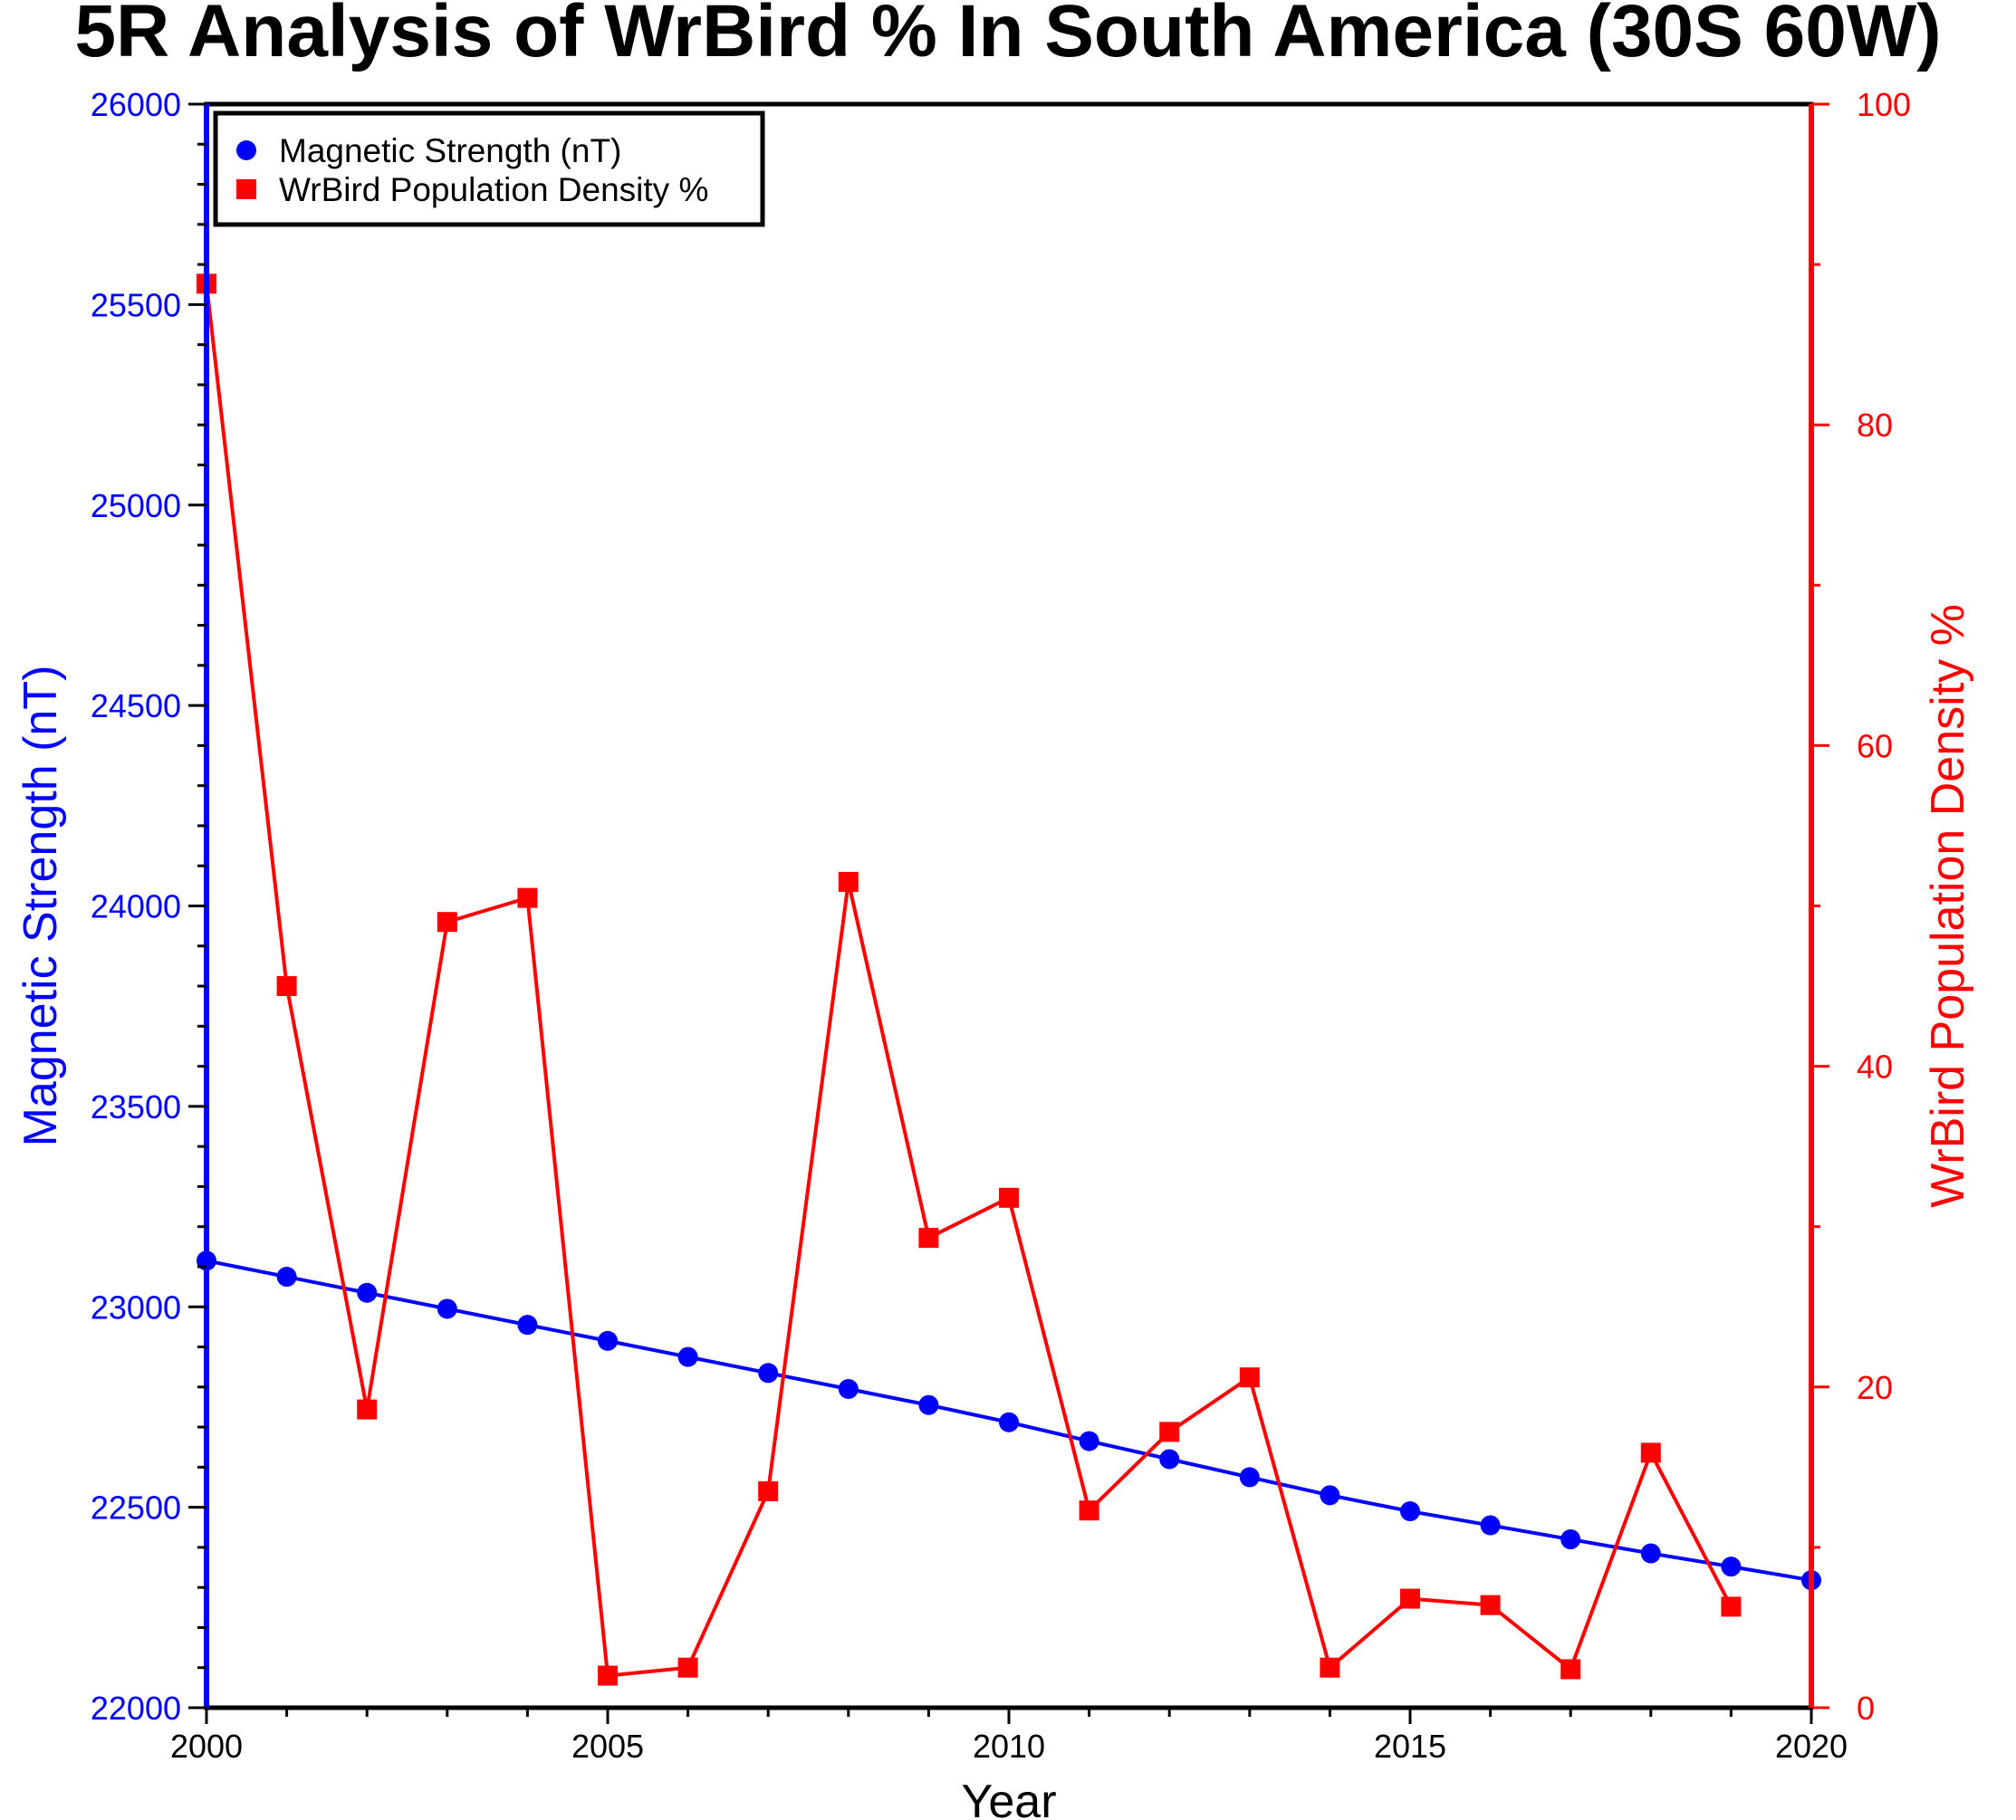  What do you see at coordinates (207, 1746) in the screenshot?
I see `x-tick-label: 2000` at bounding box center [207, 1746].